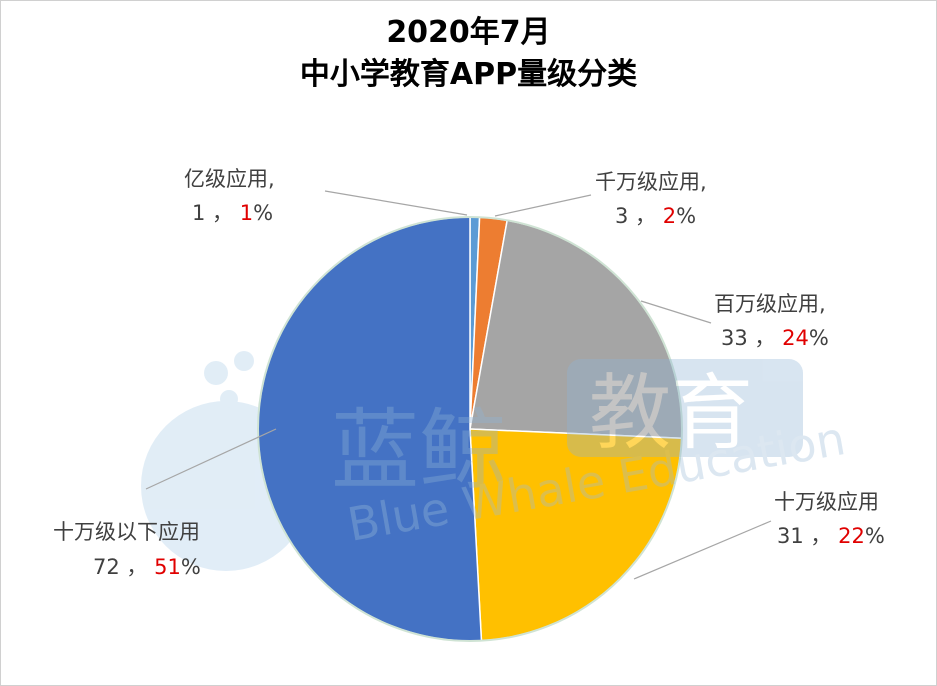 This screenshot has width=937, height=686. Describe the element at coordinates (419, 450) in the screenshot. I see `watermark-cn-text: 蓝鲸` at that location.